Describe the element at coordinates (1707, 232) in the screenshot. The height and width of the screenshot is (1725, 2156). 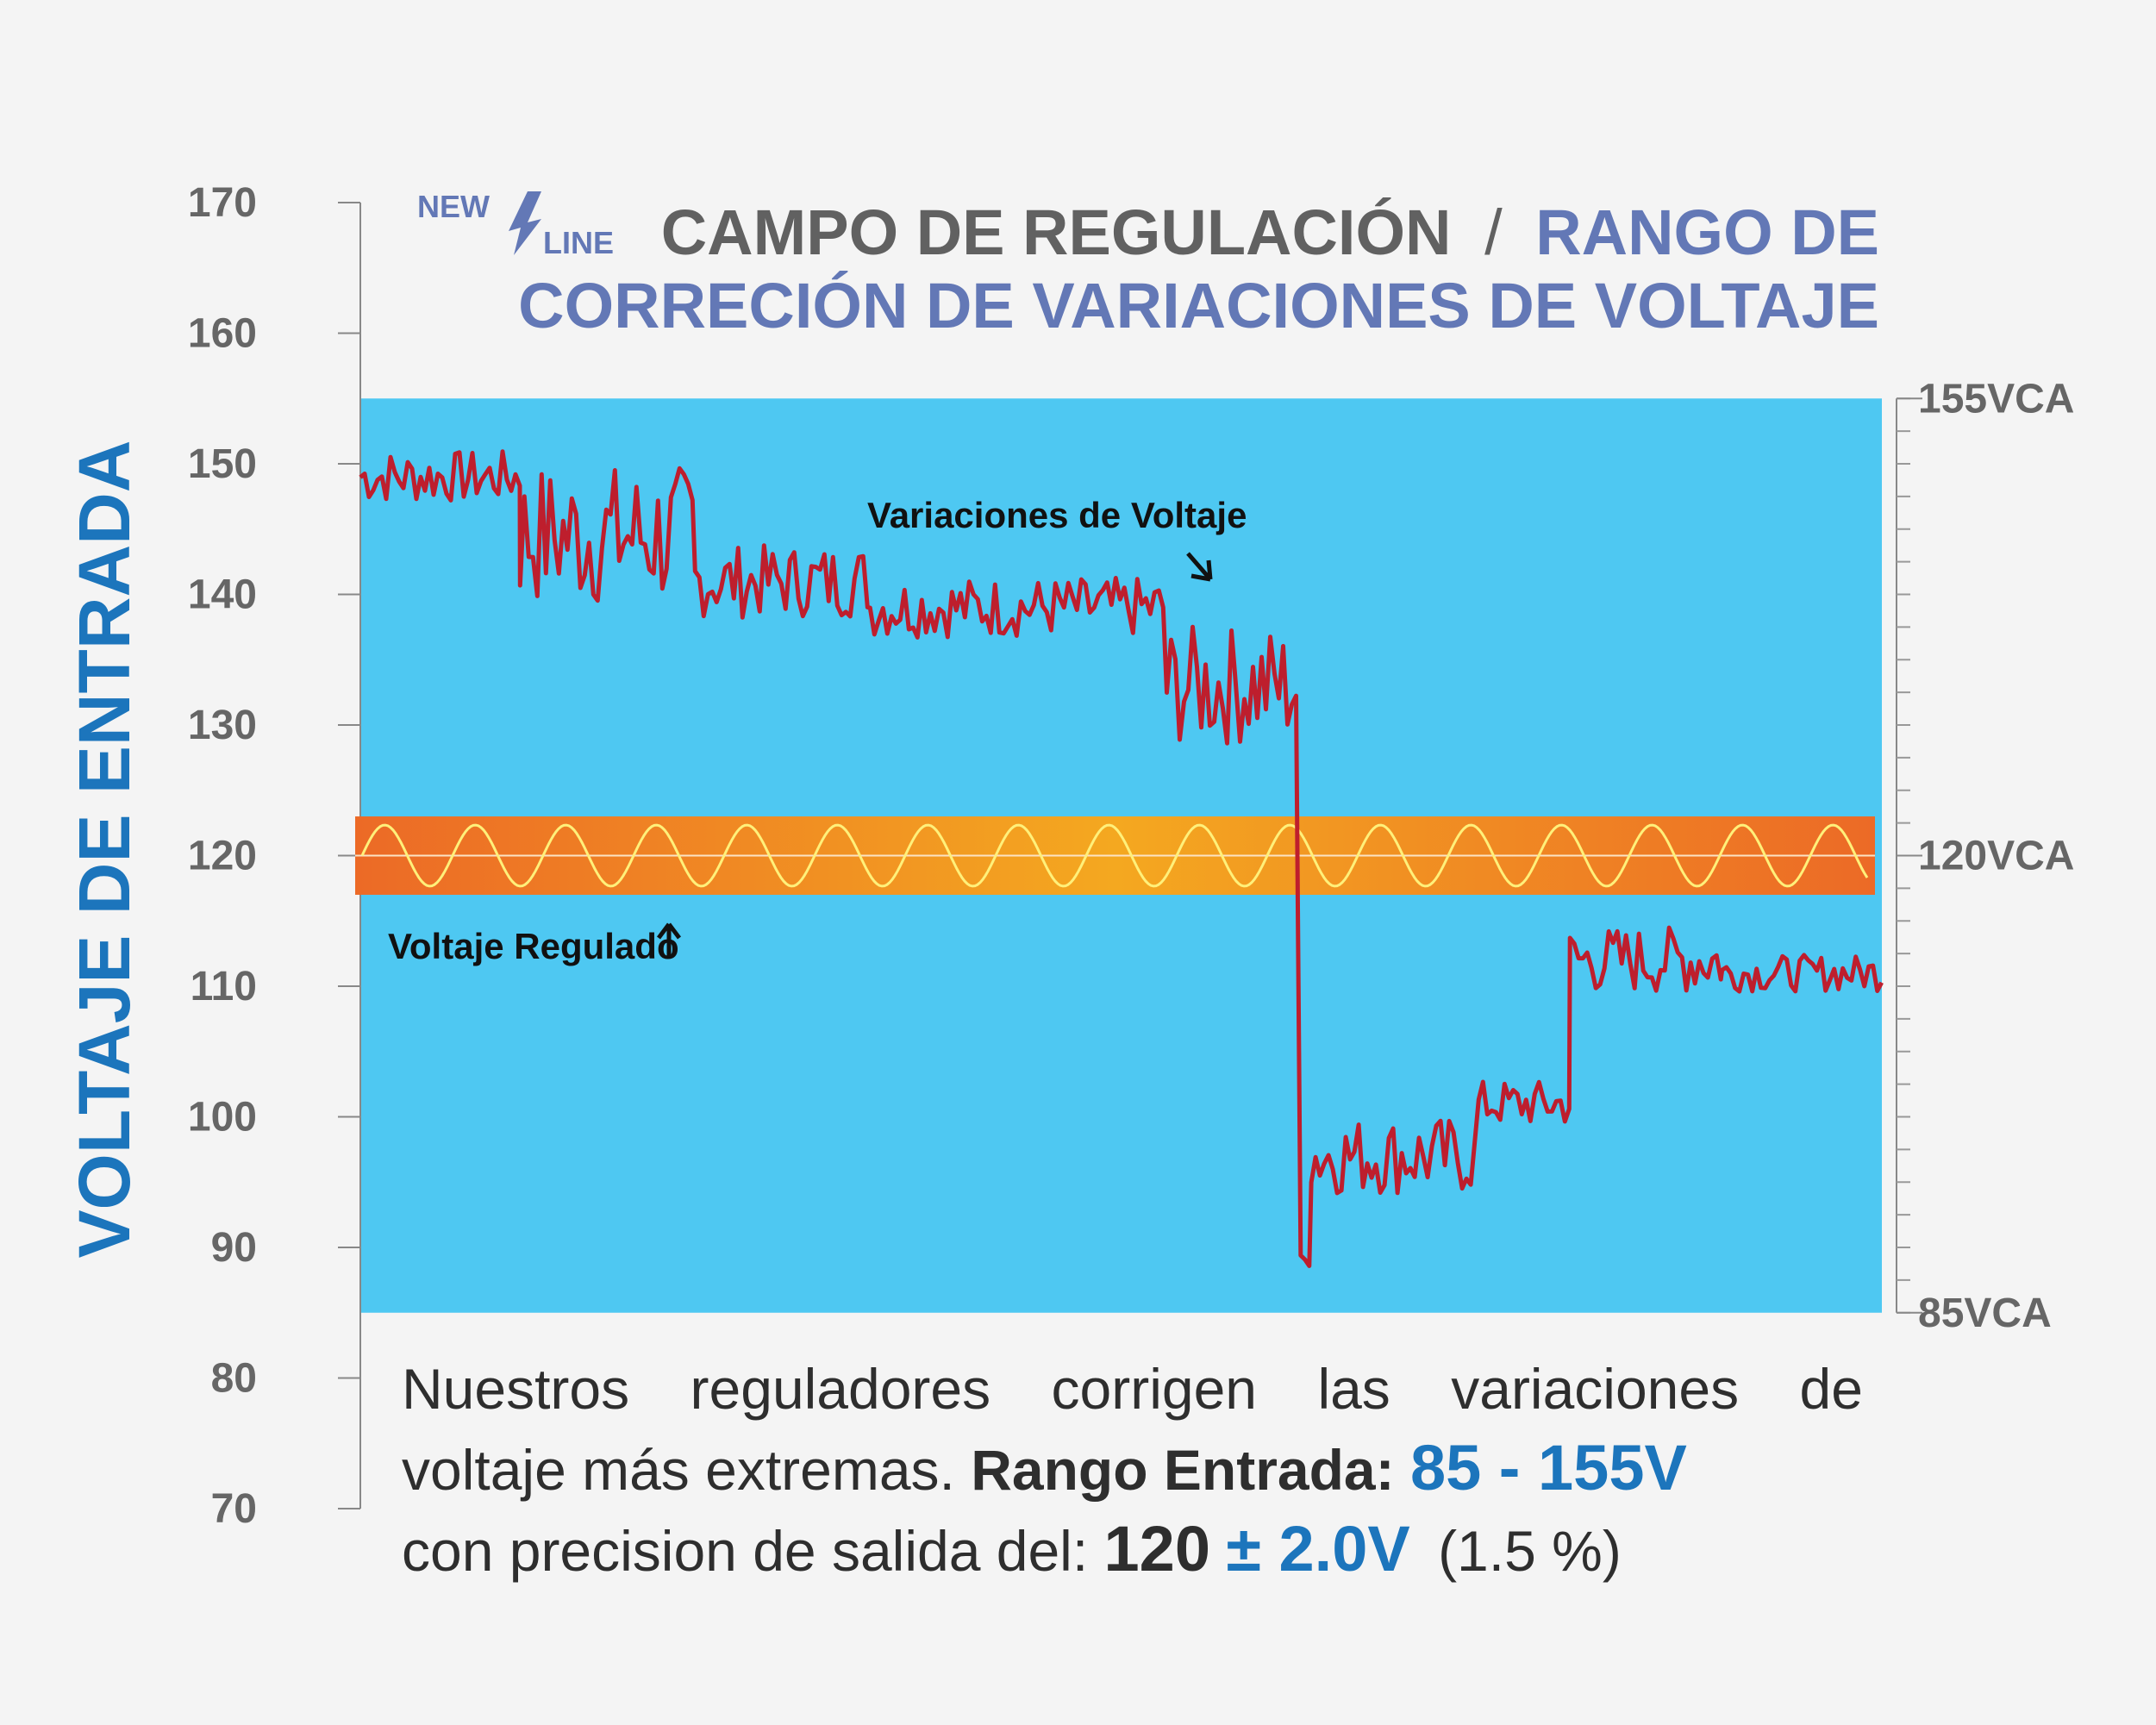
I see `title-part2: RANGO DE` at that location.